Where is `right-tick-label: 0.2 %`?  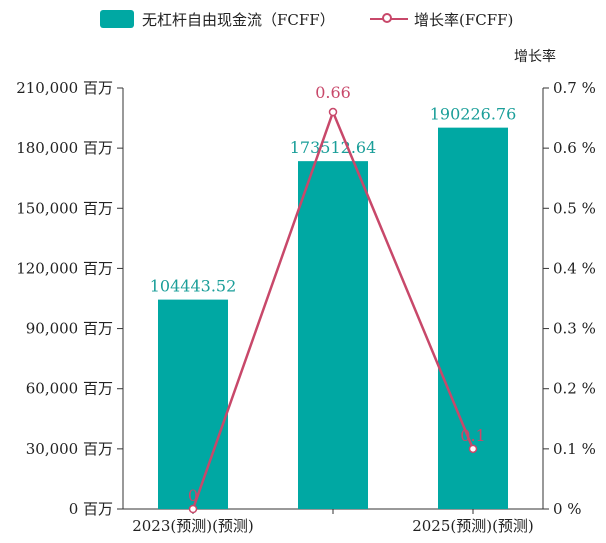
right-tick-label: 0.2 % is located at coordinates (574, 389).